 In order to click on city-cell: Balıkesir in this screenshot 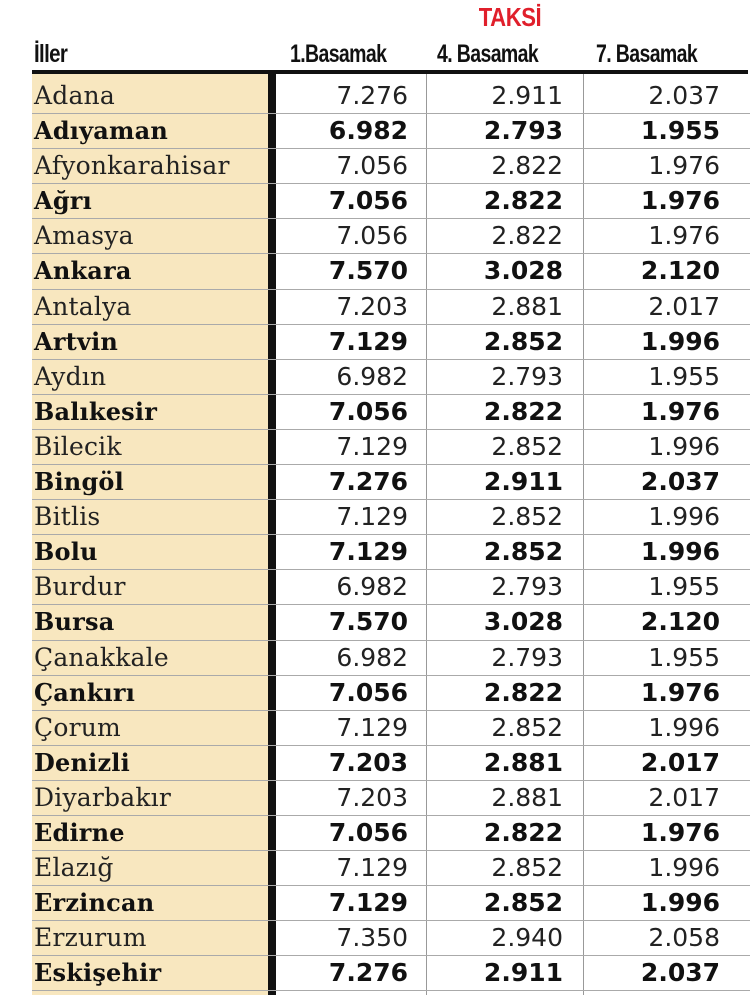, I will do `click(96, 411)`.